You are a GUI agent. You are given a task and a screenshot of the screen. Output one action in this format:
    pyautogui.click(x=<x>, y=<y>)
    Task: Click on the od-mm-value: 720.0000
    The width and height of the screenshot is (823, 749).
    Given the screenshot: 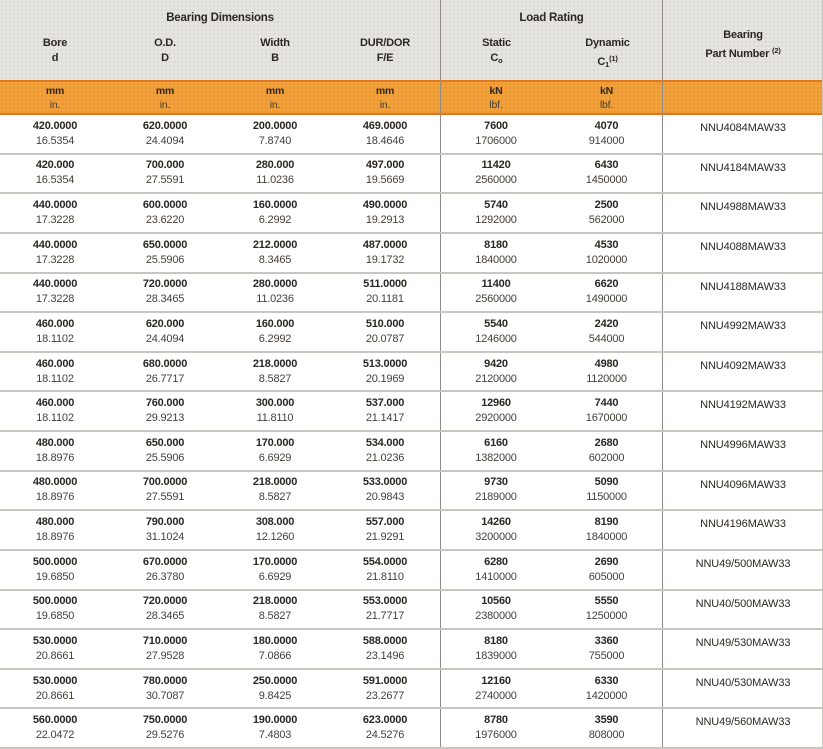 What is the action you would take?
    pyautogui.click(x=165, y=601)
    